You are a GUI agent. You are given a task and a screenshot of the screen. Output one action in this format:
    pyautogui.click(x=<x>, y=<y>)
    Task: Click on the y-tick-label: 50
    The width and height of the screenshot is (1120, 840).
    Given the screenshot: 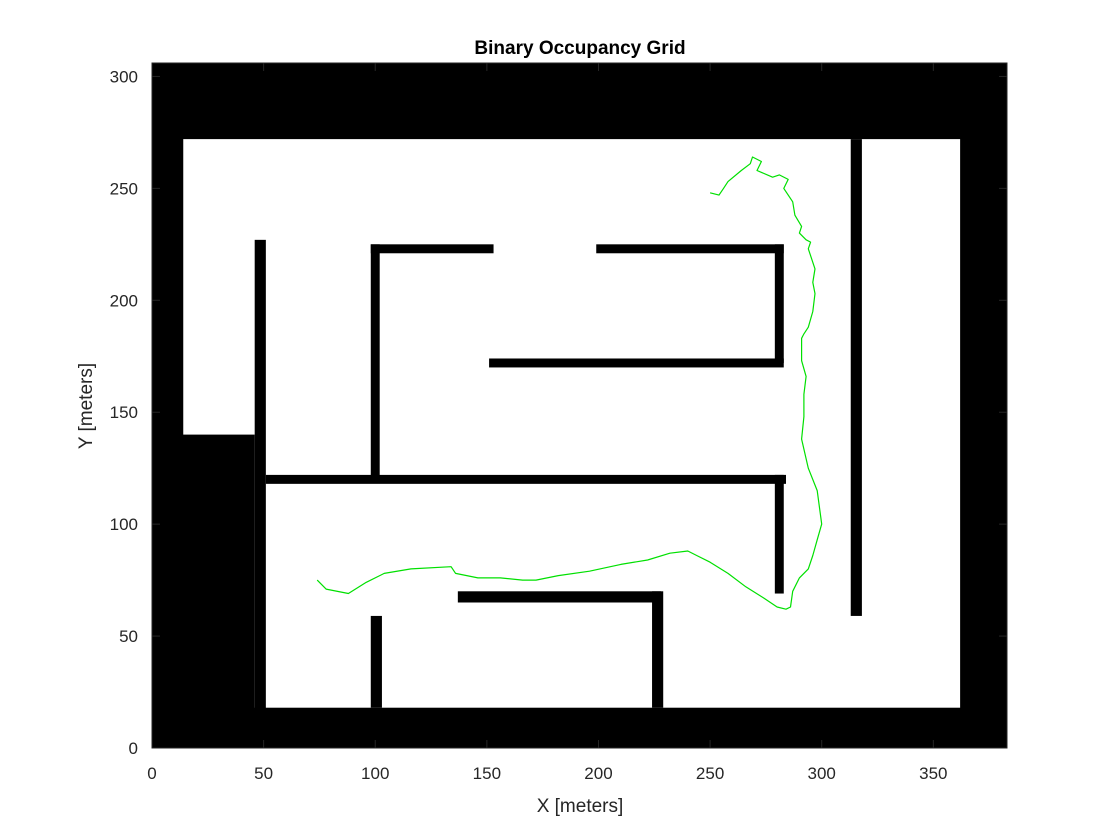 What is the action you would take?
    pyautogui.click(x=128, y=636)
    